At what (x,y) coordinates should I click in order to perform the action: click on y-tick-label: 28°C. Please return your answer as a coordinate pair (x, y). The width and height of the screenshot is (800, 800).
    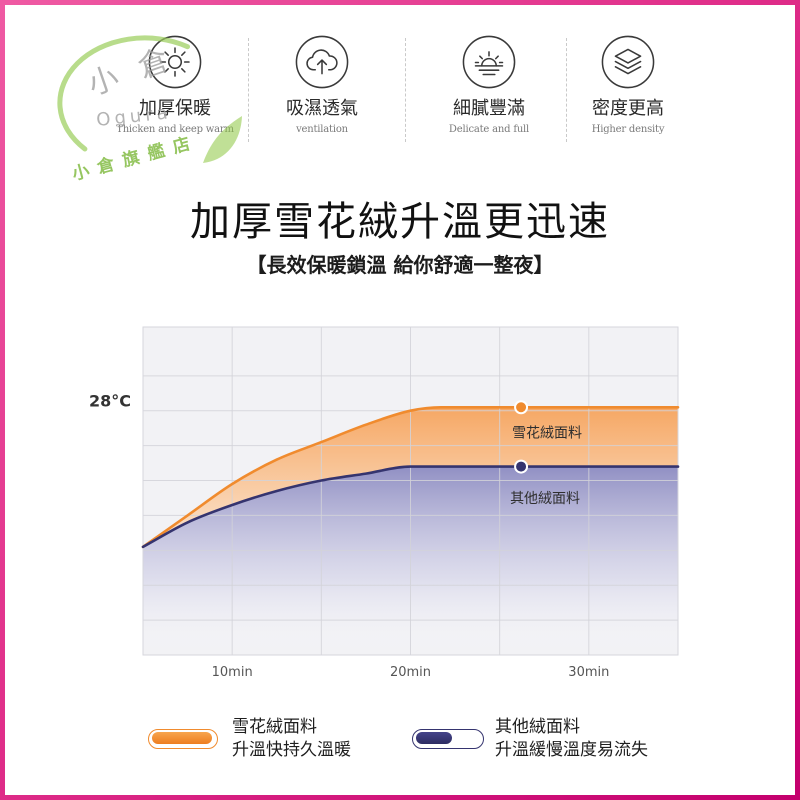
    Looking at the image, I should click on (110, 401).